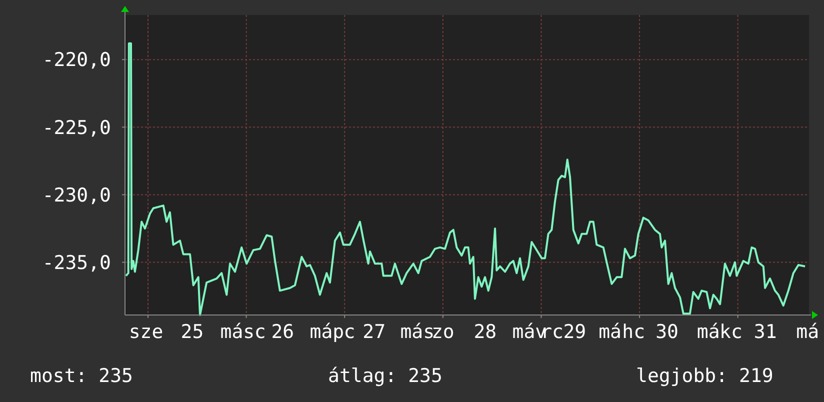 The width and height of the screenshot is (824, 402). I want to click on text: most: 235, so click(81, 376).